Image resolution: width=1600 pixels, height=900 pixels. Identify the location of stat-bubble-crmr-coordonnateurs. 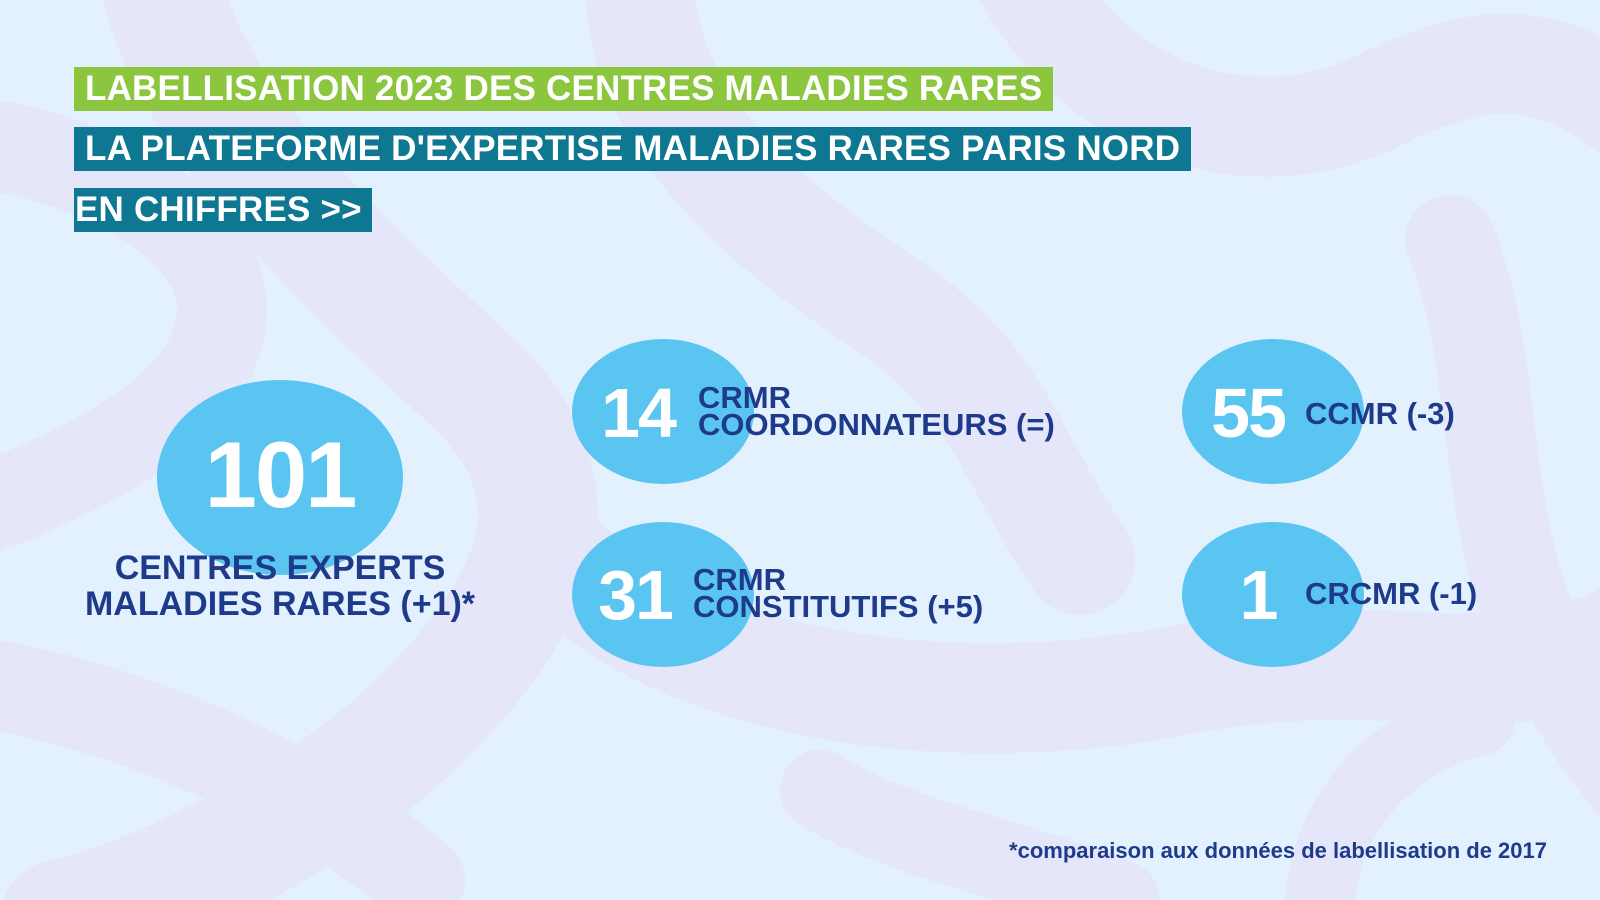
(663, 411).